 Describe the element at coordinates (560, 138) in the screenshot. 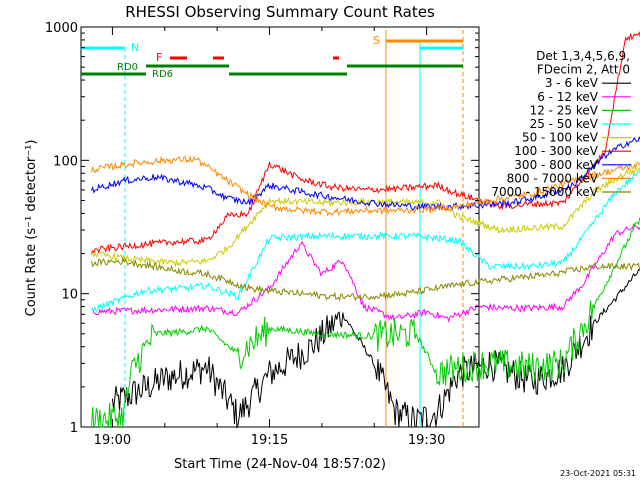

I see `legend-label: 50 - 100 keV` at that location.